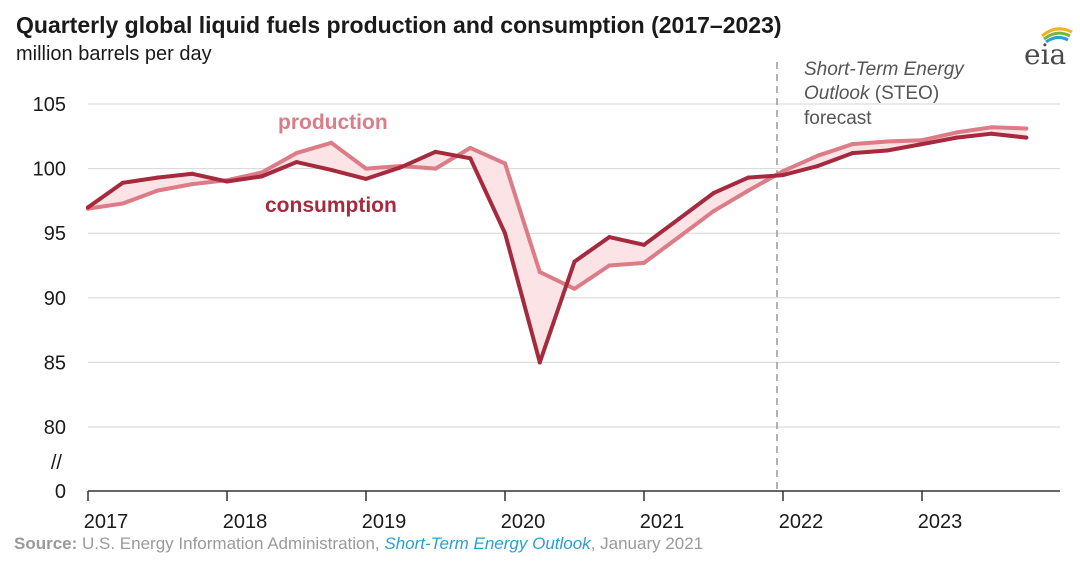  Describe the element at coordinates (523, 522) in the screenshot. I see `x-tick-2020: 2020` at that location.